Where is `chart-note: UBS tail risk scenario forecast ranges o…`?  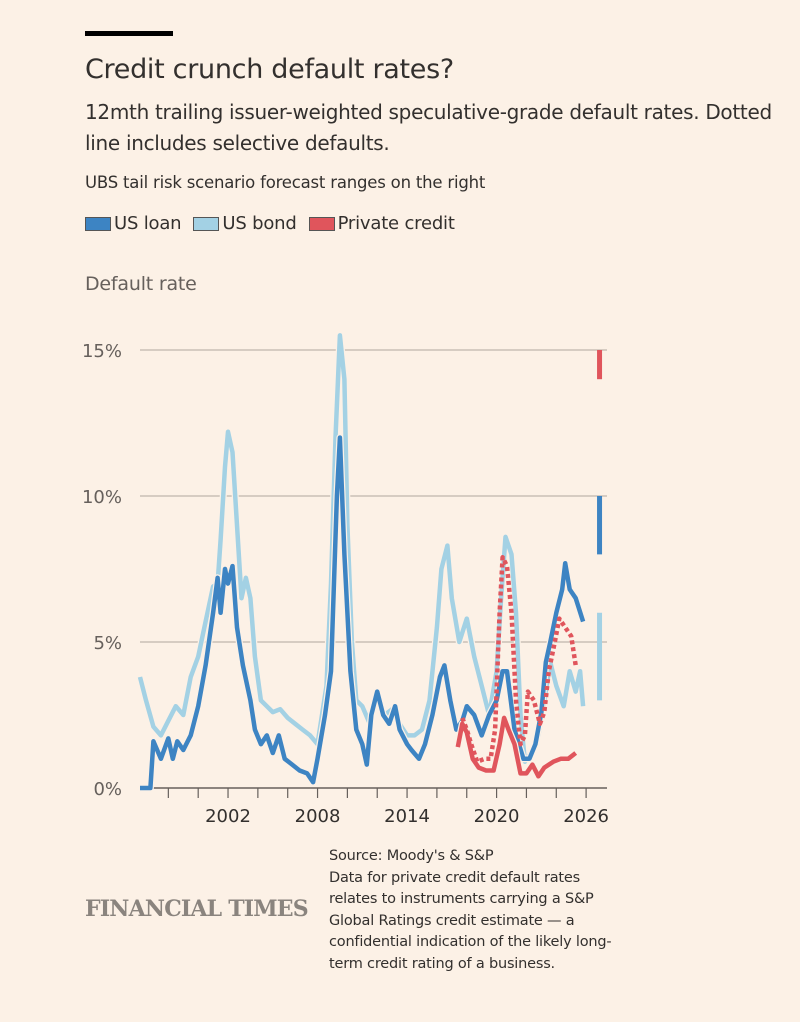 chart-note: UBS tail risk scenario forecast ranges o… is located at coordinates (285, 182).